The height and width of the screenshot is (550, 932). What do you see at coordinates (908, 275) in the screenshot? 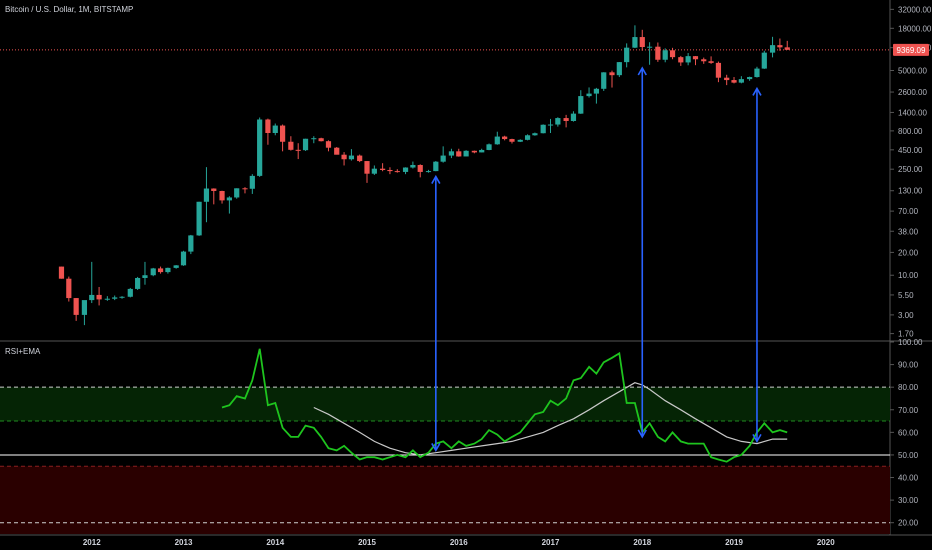
I see `price-axis-label: 10.00` at bounding box center [908, 275].